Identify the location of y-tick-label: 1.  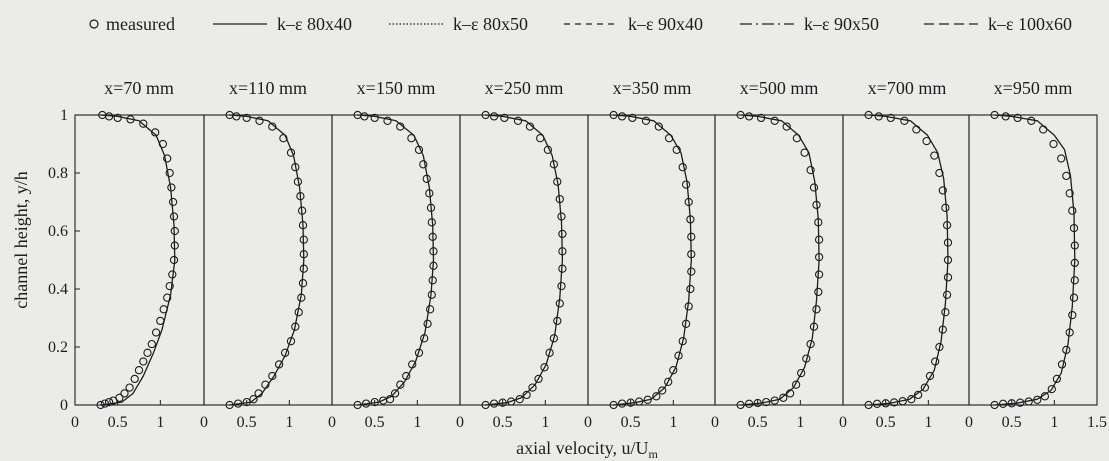
(64, 115).